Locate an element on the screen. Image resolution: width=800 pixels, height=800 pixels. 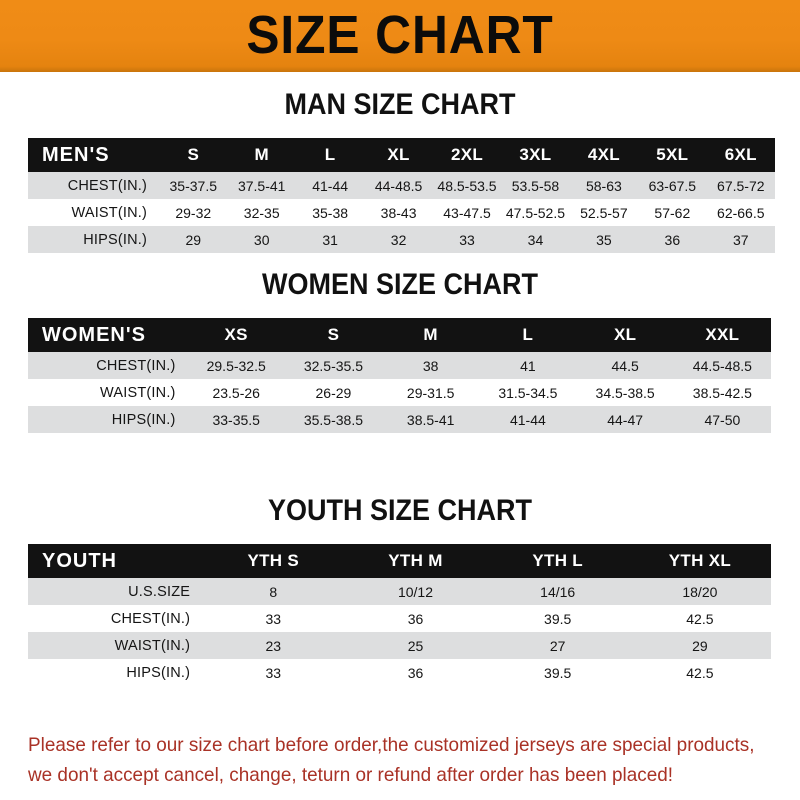
women-table-header: WOMEN'S XS S M L XL XXL is located at coordinates (399, 335).